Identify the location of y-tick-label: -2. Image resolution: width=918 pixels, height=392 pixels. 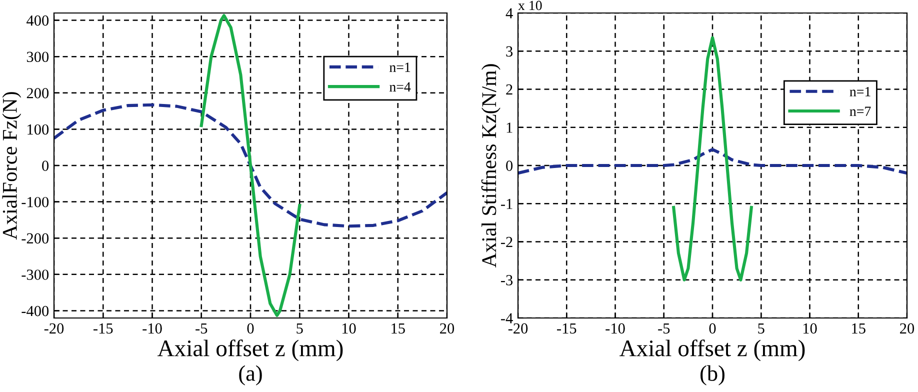
(506, 242).